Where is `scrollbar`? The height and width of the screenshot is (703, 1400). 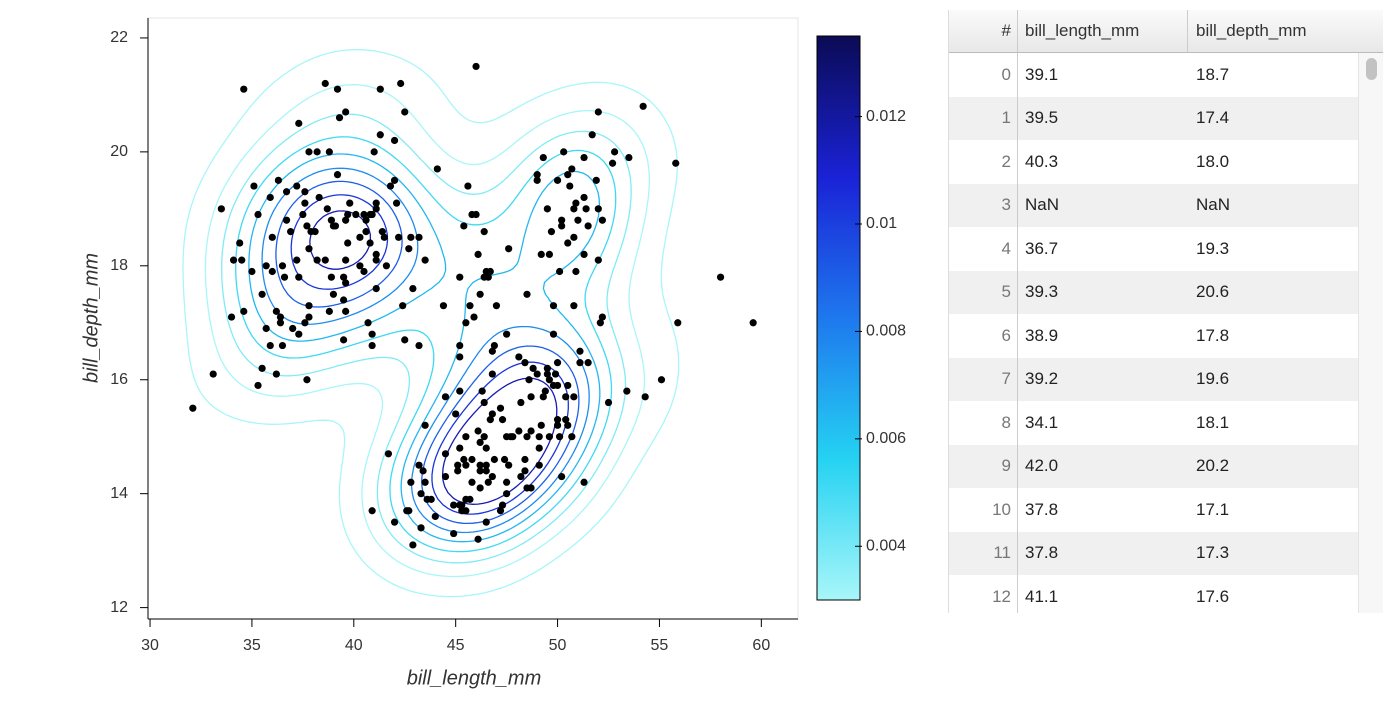 scrollbar is located at coordinates (1370, 333).